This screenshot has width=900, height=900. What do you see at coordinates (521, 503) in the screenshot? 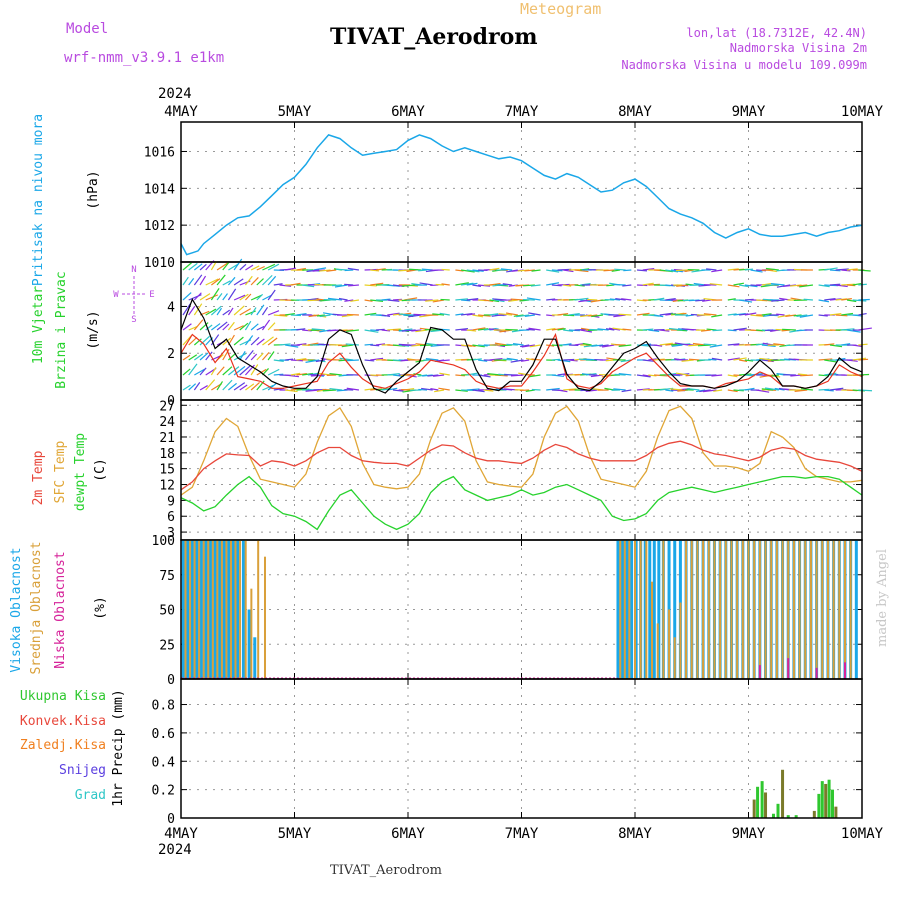
I see `dewpt-line` at bounding box center [521, 503].